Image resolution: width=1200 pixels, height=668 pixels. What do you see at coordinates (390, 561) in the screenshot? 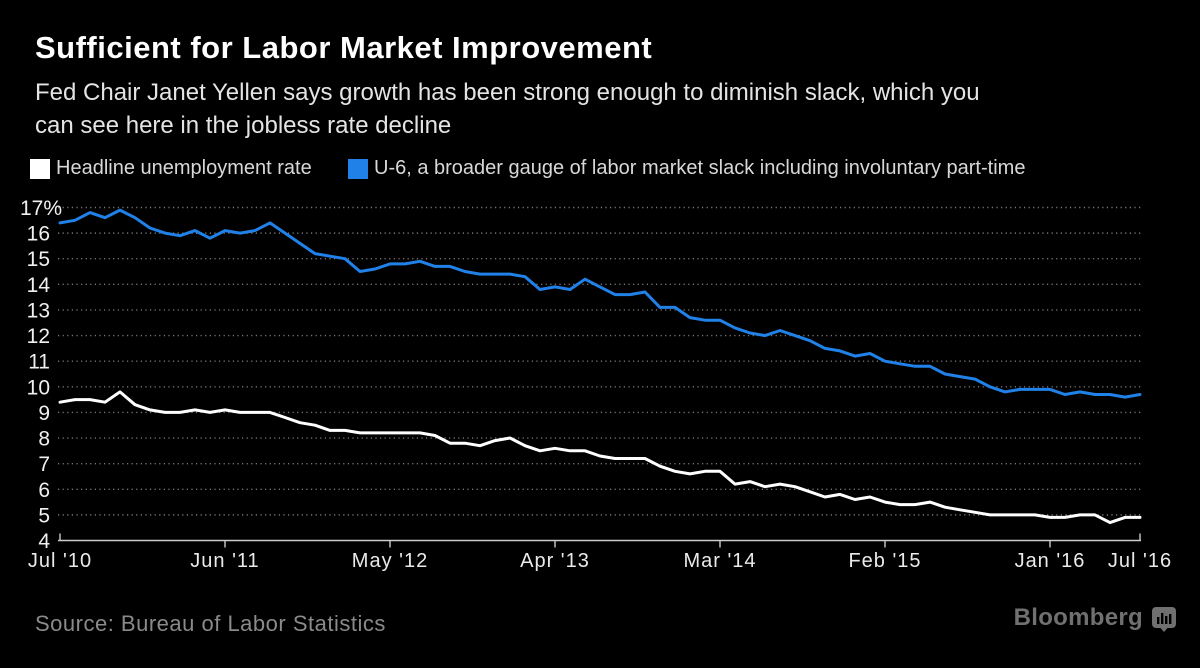
I see `x-tick-label: May '12` at bounding box center [390, 561].